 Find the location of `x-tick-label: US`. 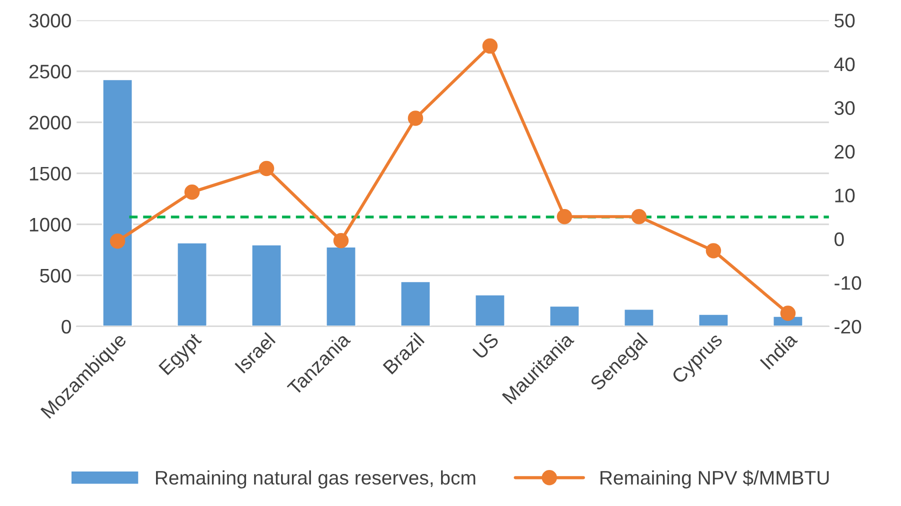

x-tick-label: US is located at coordinates (486, 346).